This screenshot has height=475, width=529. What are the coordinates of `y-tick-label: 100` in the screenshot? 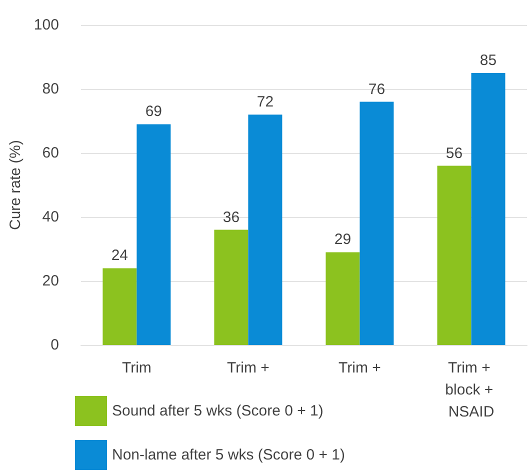 It's located at (46, 25).